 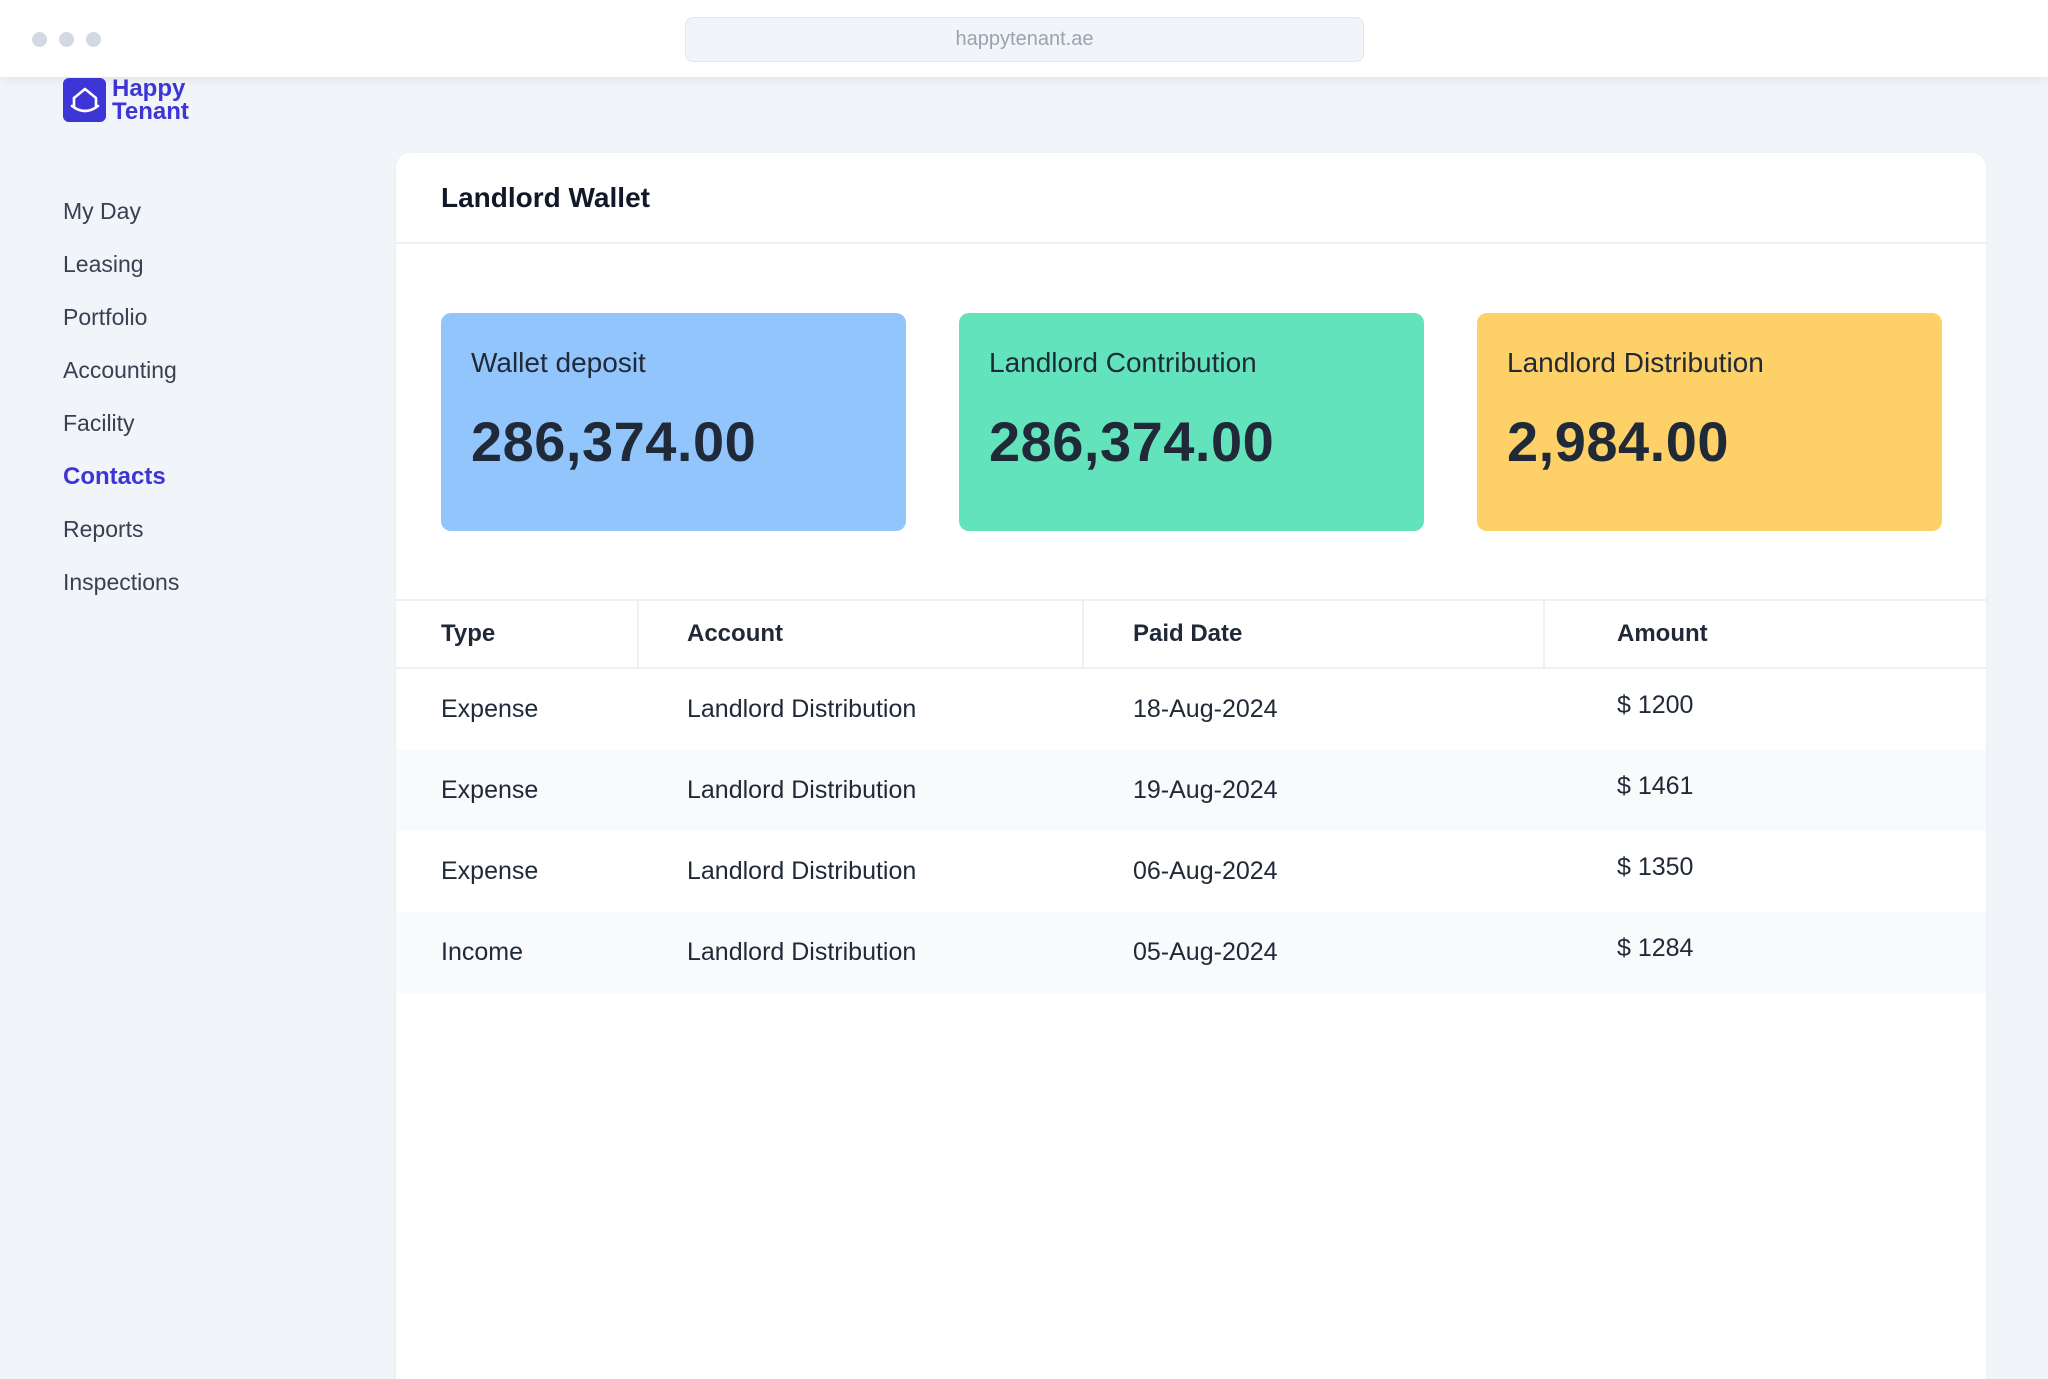 I want to click on cell-paid-date: 18-Aug-2024, so click(x=1205, y=709).